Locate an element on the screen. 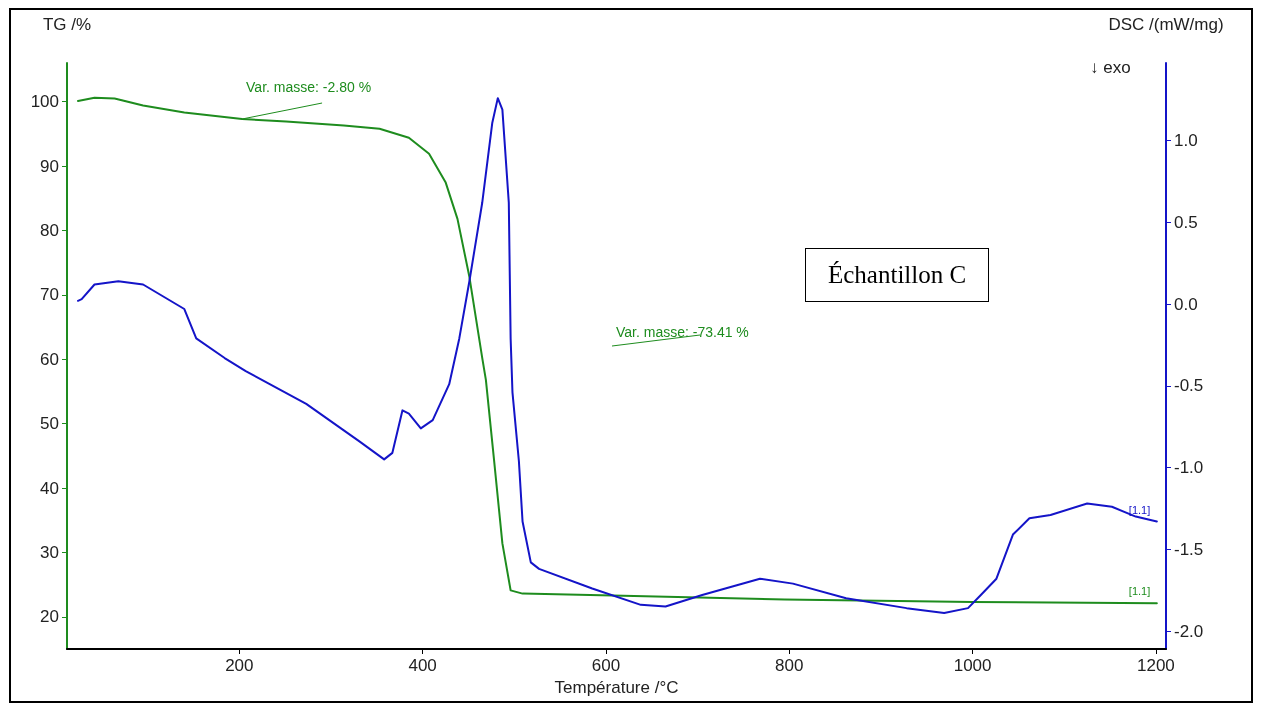 Image resolution: width=1261 pixels, height=711 pixels. annotation: Var. masse: -73.41 % is located at coordinates (682, 332).